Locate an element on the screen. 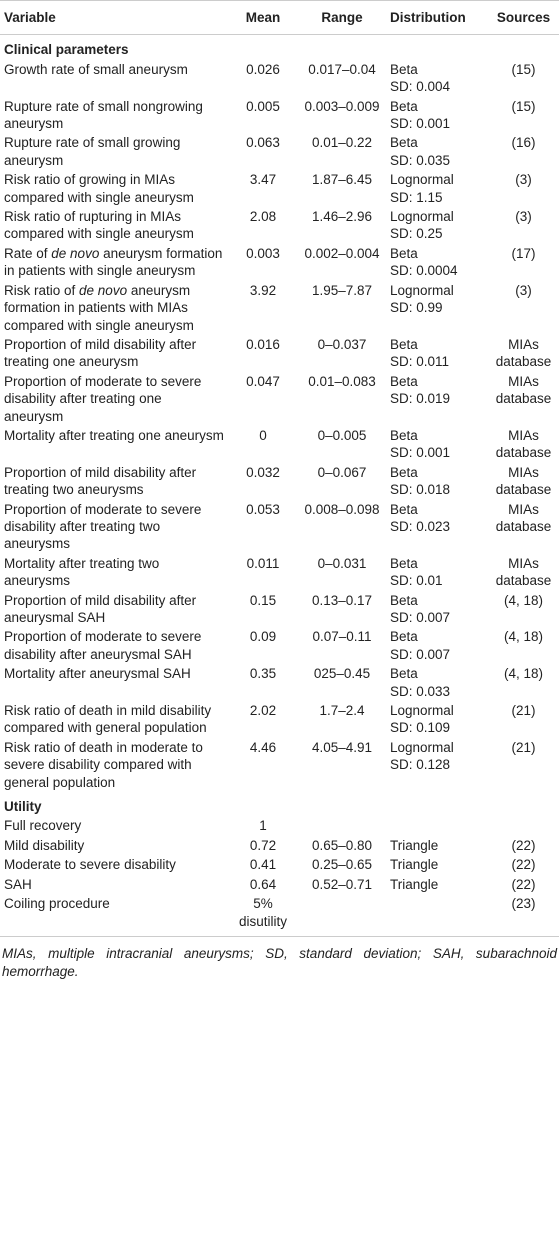 The width and height of the screenshot is (559, 1246). variable-part: Rate of is located at coordinates (28, 253).